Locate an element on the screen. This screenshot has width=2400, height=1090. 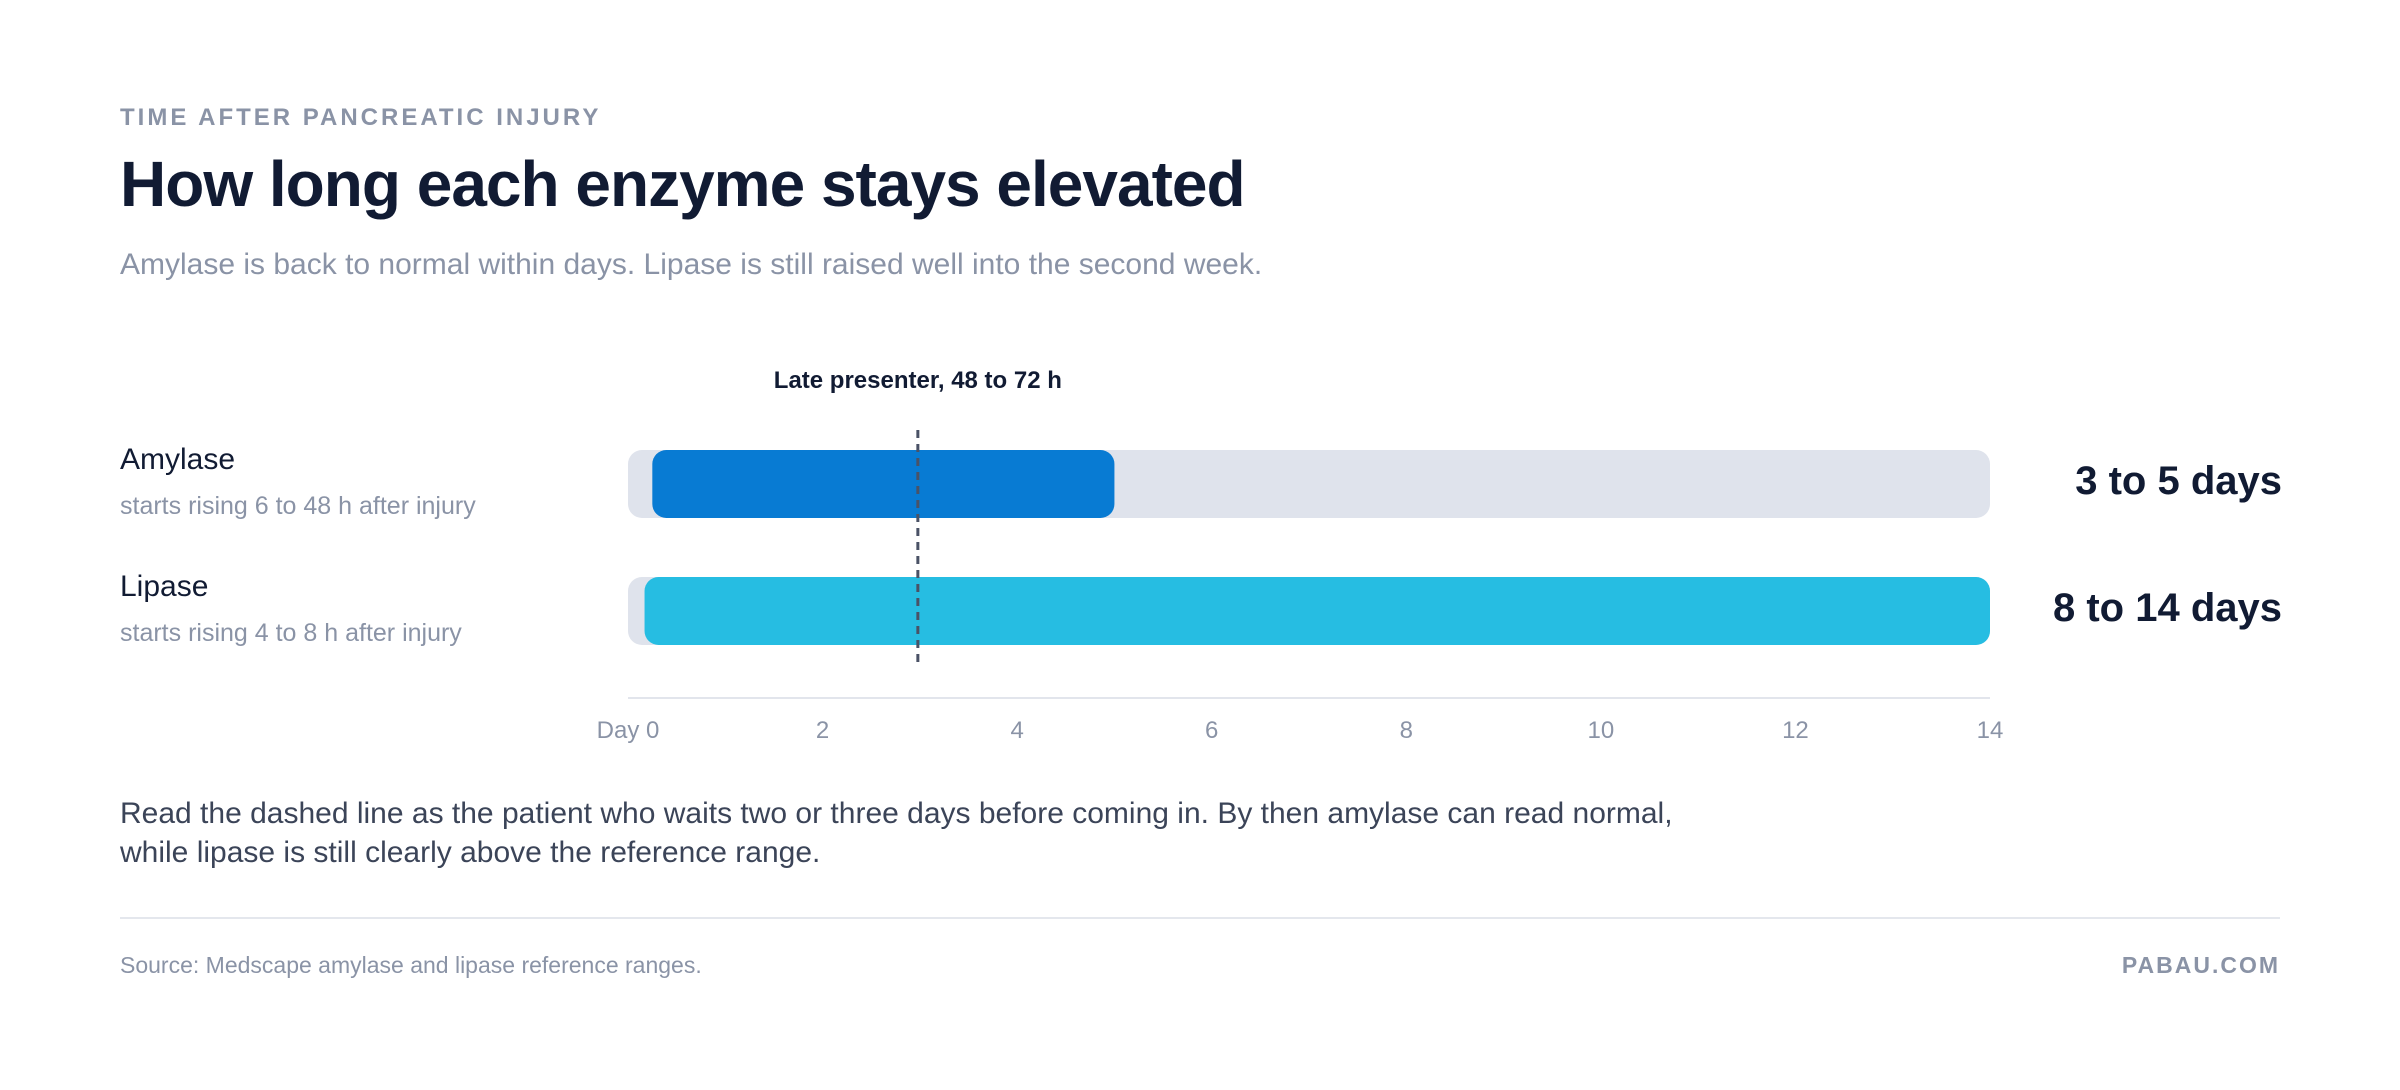
eyebrow-label: TIME AFTER PANCREATIC INJURY is located at coordinates (361, 117).